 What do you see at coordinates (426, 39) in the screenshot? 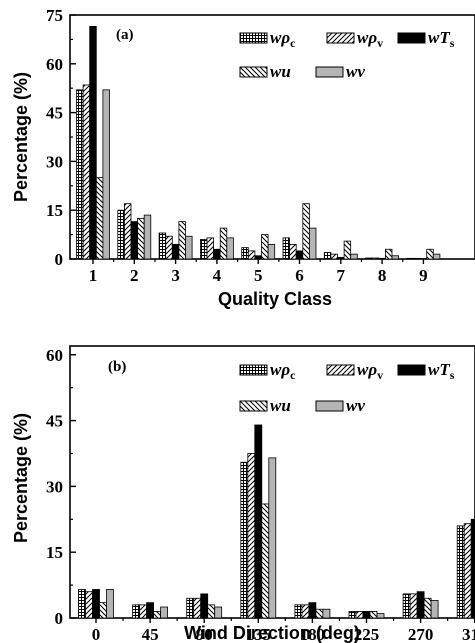
I see `legend-item-wts-a: wTs` at bounding box center [426, 39].